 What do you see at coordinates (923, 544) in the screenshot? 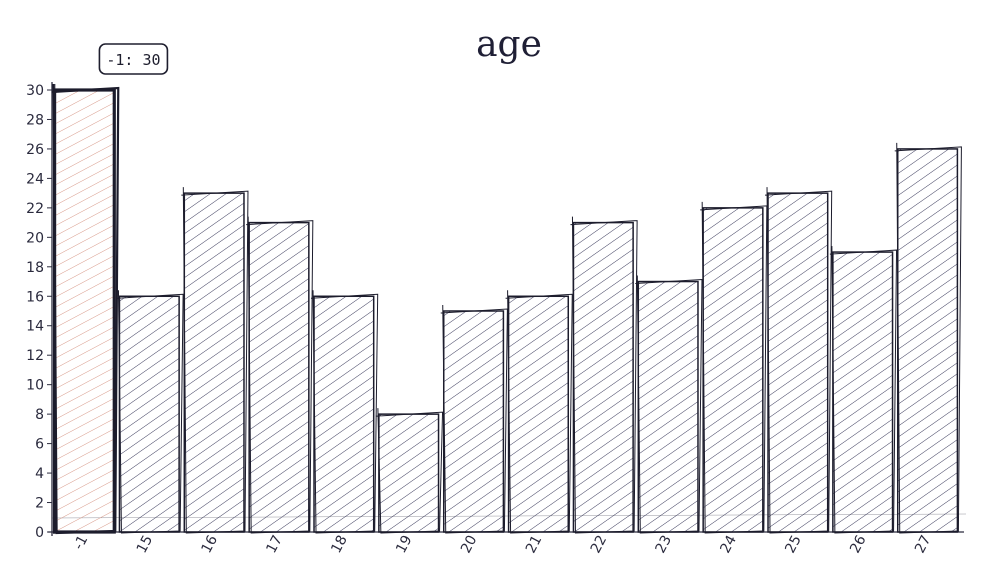
I see `x-tick-label: 27` at bounding box center [923, 544].